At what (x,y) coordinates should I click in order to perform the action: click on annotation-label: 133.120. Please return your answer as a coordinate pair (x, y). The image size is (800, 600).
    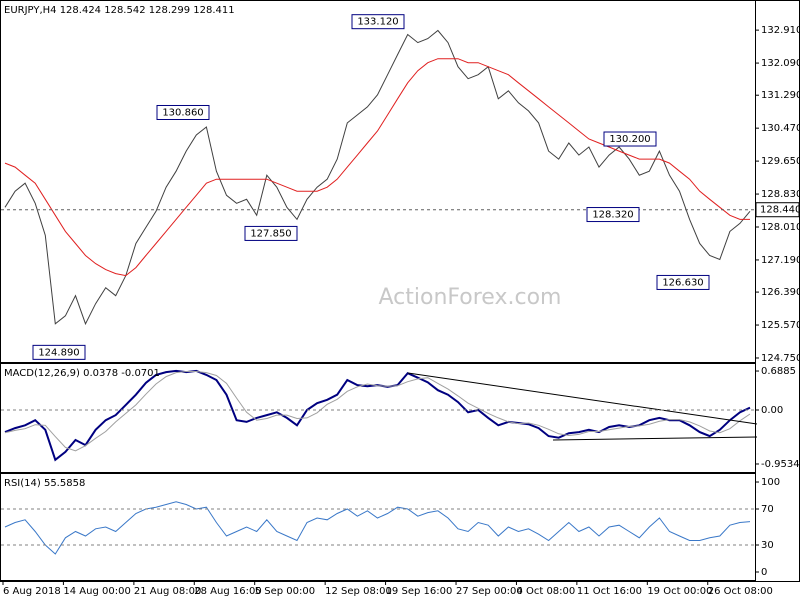
    Looking at the image, I should click on (377, 22).